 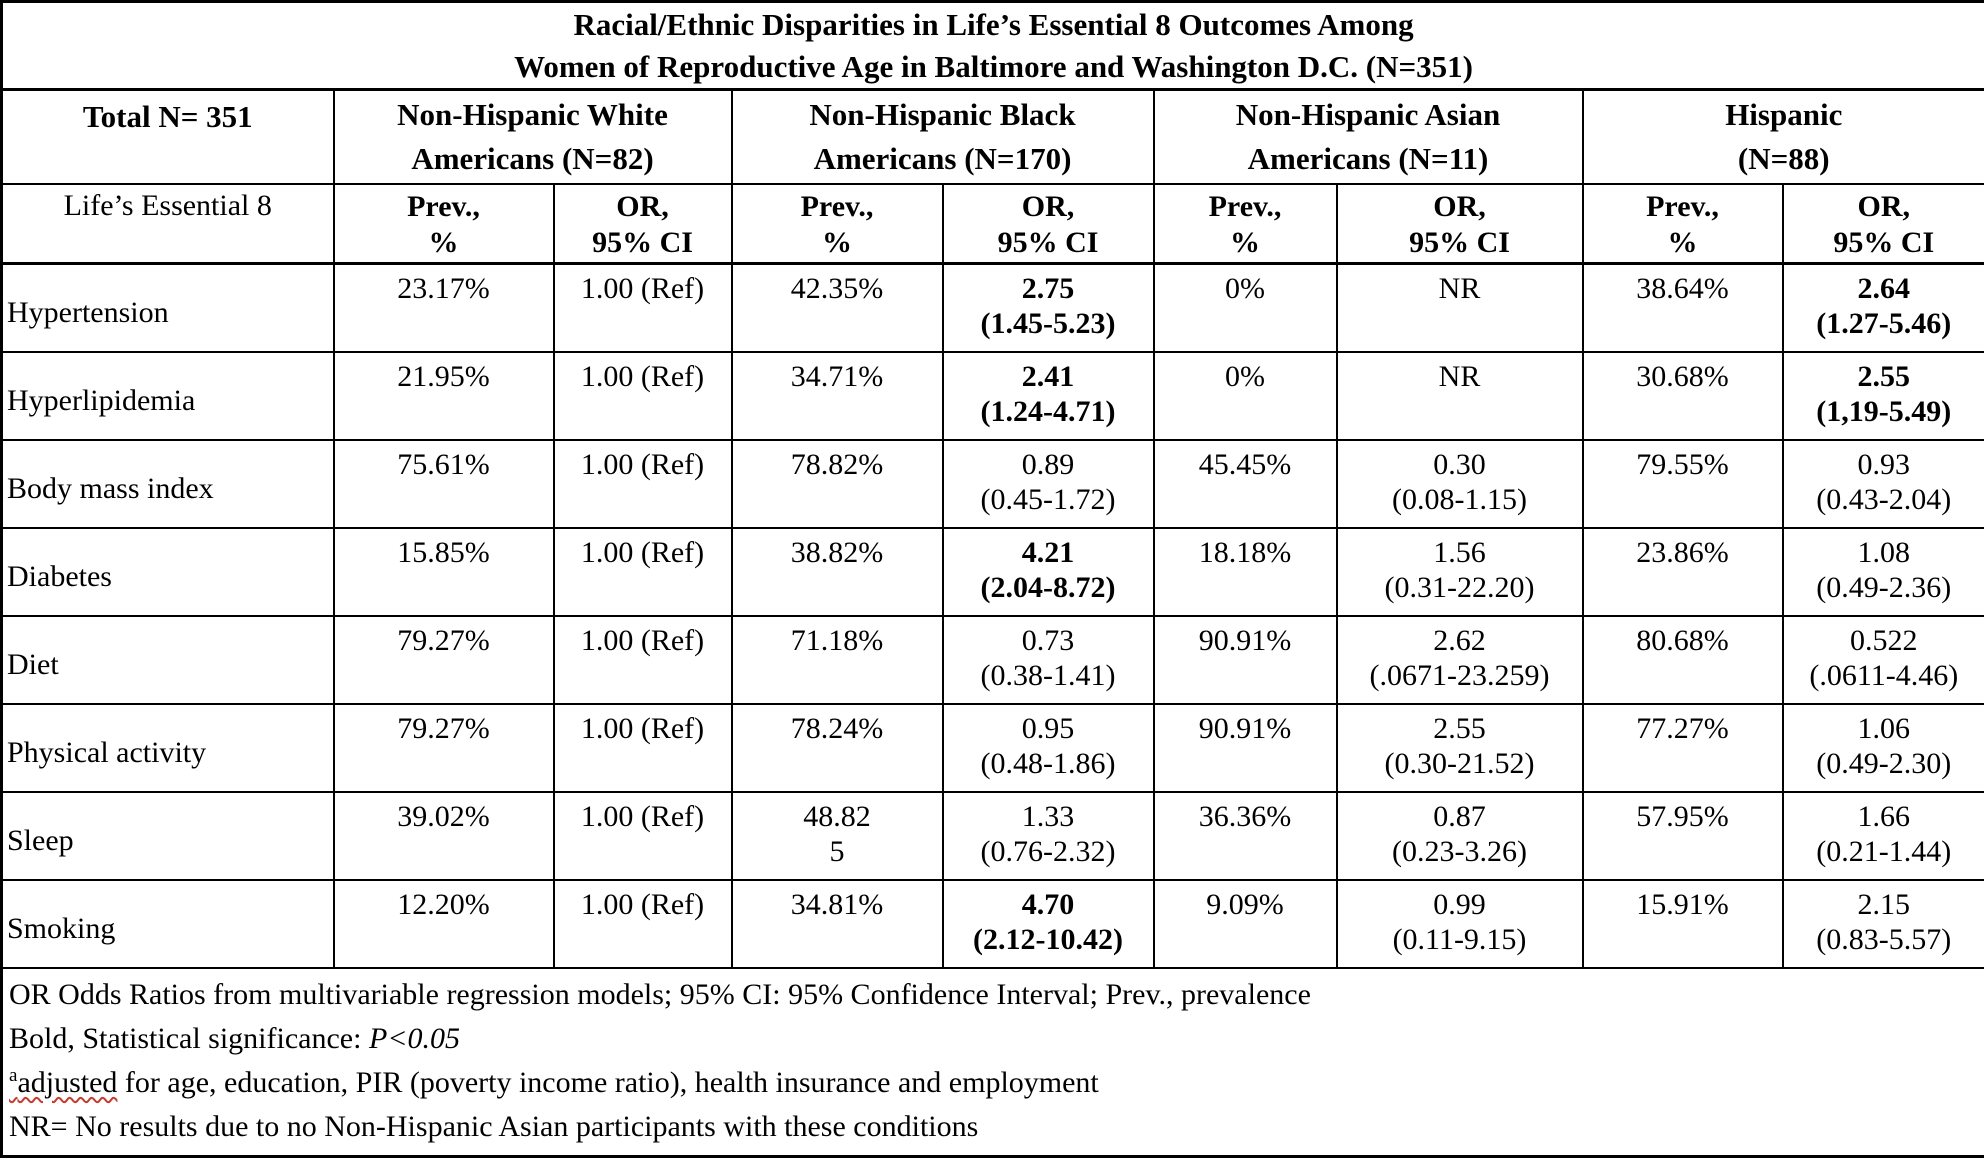 I want to click on cell-line: 23.17%, so click(x=444, y=288).